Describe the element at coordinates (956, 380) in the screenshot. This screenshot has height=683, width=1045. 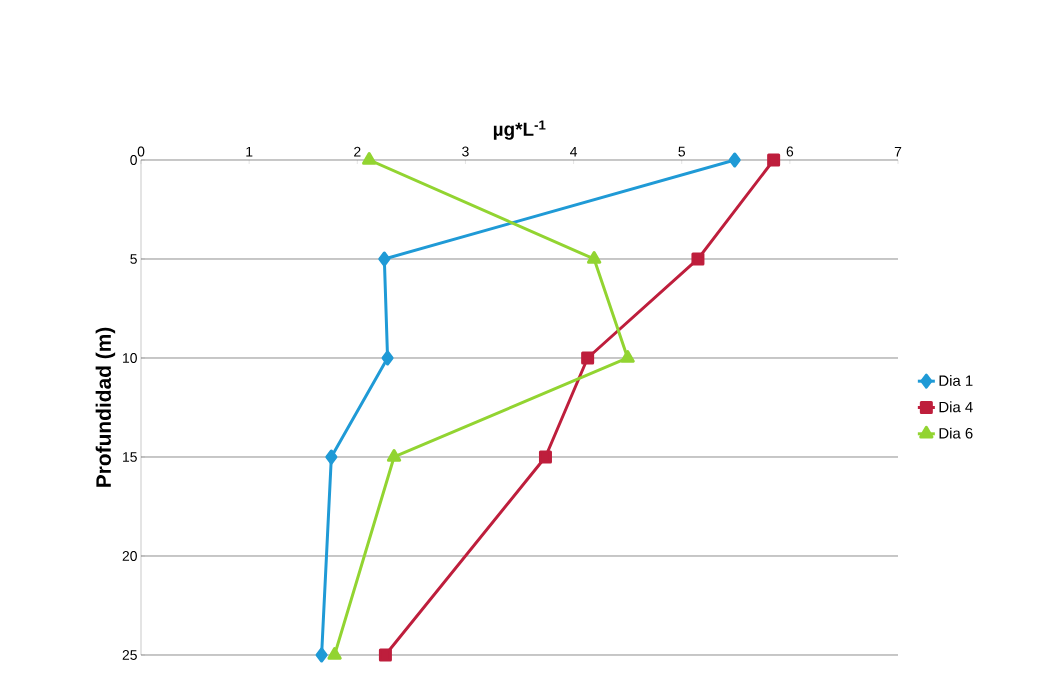
I see `legend-label: Dia 1` at that location.